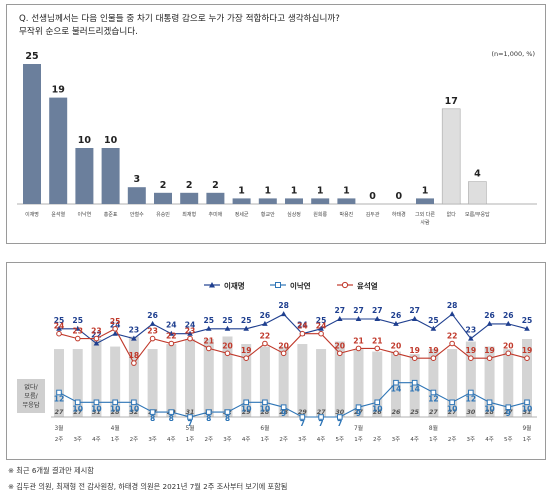 The width and height of the screenshot is (552, 504). What do you see at coordinates (477, 174) in the screenshot?
I see `bar-value-label: 4` at bounding box center [477, 174].